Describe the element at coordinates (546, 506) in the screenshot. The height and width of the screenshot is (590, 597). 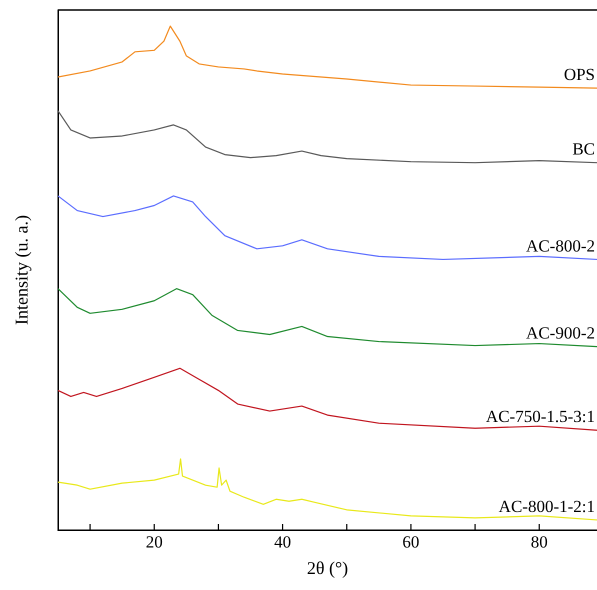
I see `series-label: AC-800-1-2:1` at that location.